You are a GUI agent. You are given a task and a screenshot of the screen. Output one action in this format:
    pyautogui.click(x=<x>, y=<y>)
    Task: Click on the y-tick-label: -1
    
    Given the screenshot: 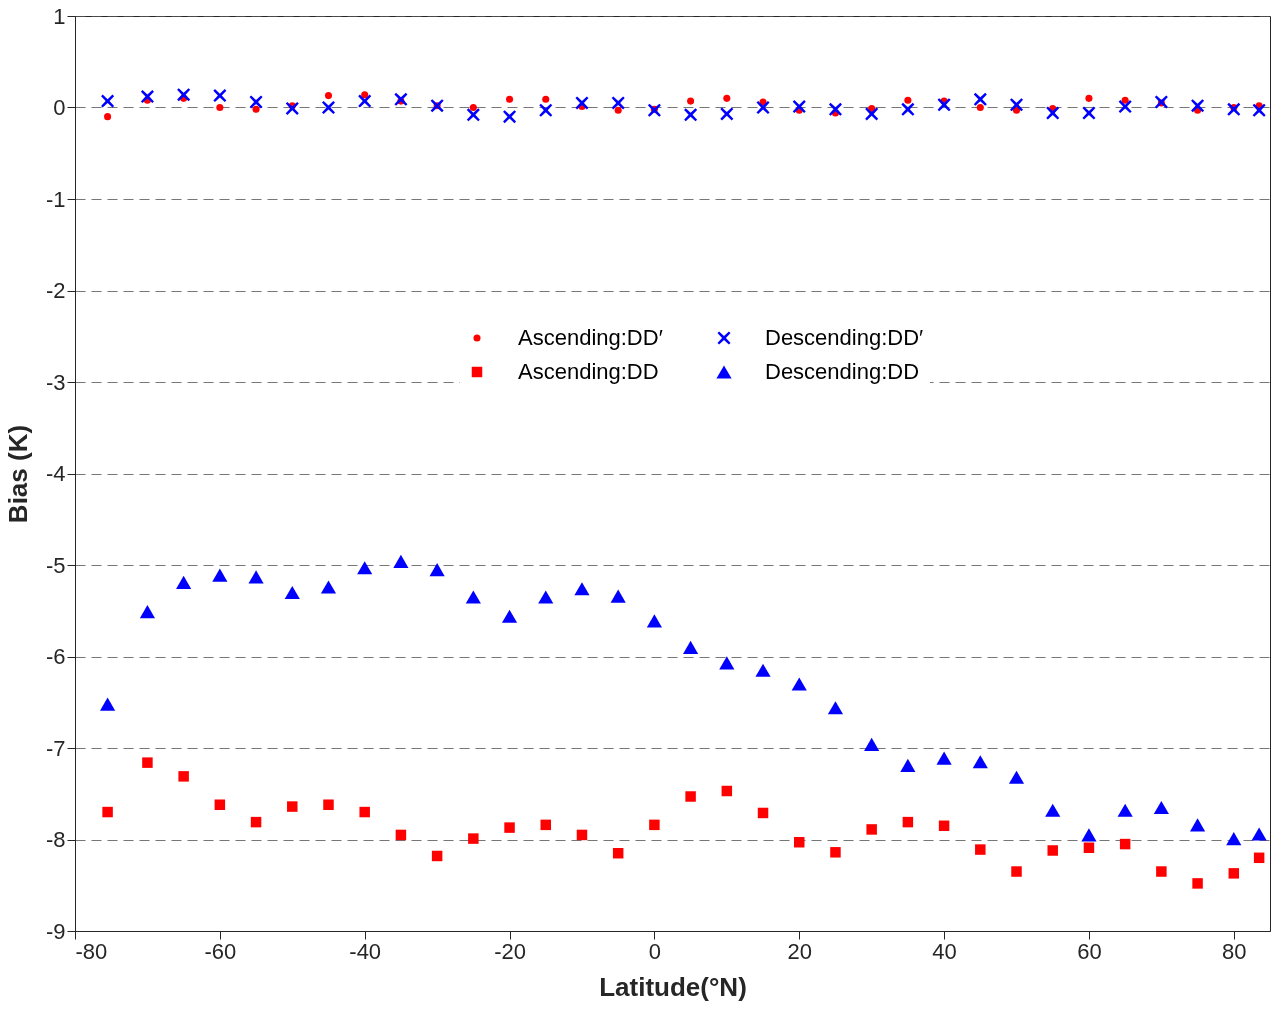 What is the action you would take?
    pyautogui.click(x=55, y=199)
    